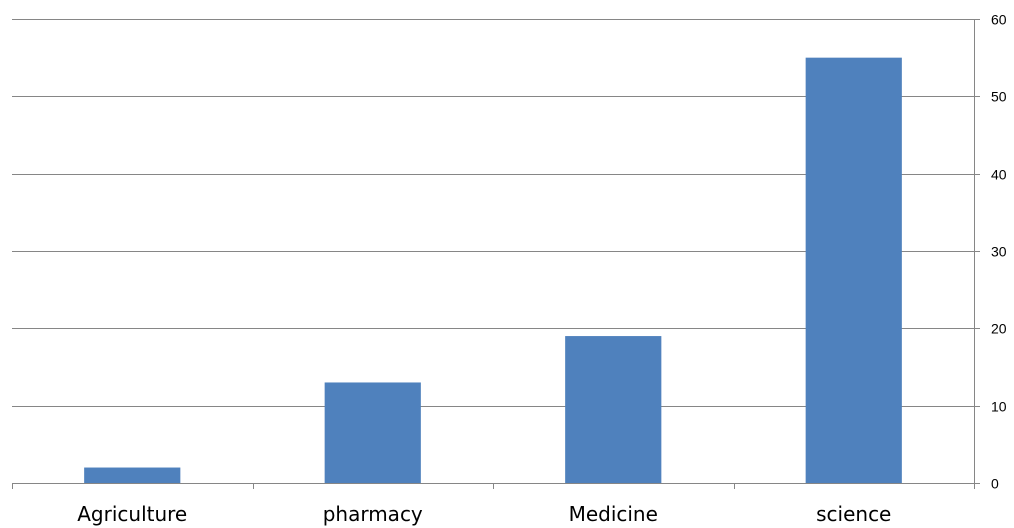  Describe the element at coordinates (132, 514) in the screenshot. I see `x-category-label: Agriculture` at that location.